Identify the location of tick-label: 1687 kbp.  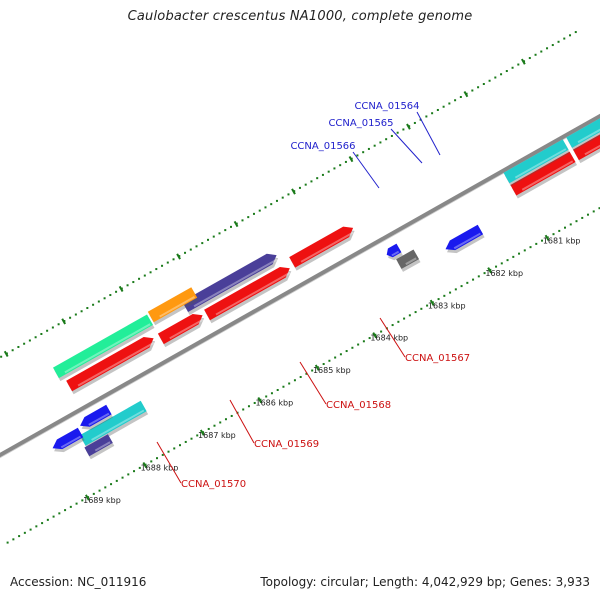
(217, 435).